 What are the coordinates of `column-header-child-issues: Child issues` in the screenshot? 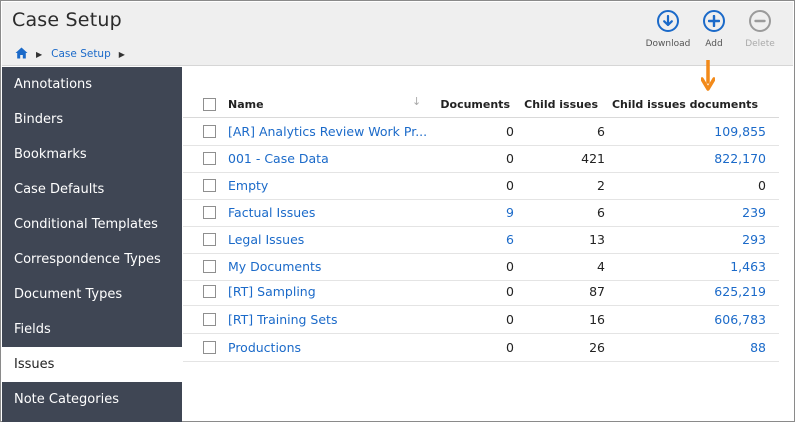 It's located at (561, 104).